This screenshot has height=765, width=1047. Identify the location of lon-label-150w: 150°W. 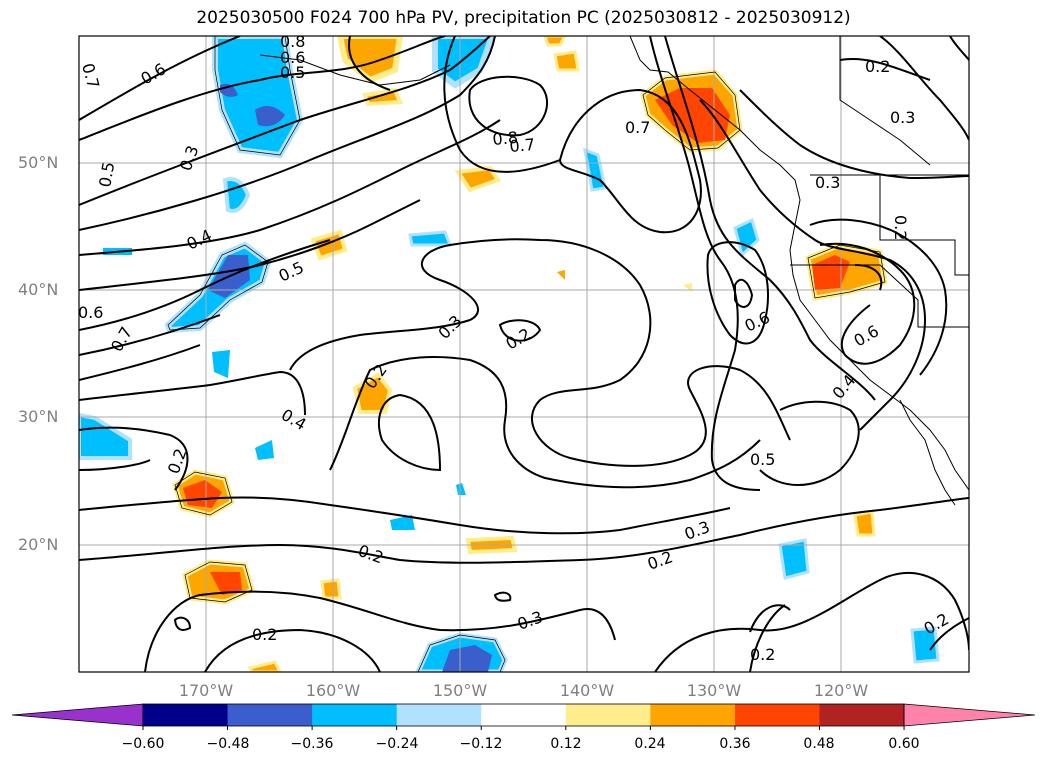
(460, 690).